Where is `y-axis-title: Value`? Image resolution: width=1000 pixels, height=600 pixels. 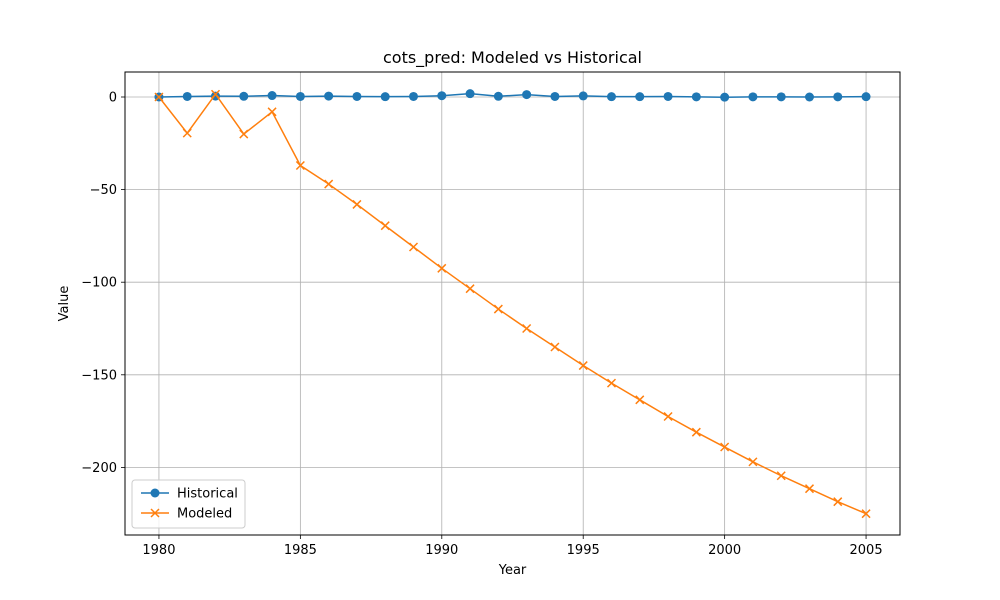 y-axis-title: Value is located at coordinates (64, 304).